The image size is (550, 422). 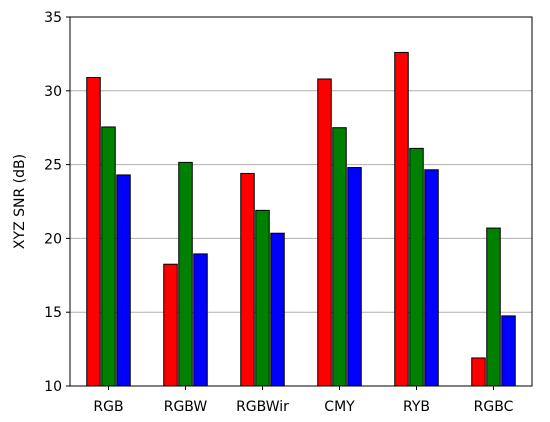 I want to click on x-axis-ticks: RGB RGBW RGBWir CMY RYB RGBC, so click(x=303, y=400).